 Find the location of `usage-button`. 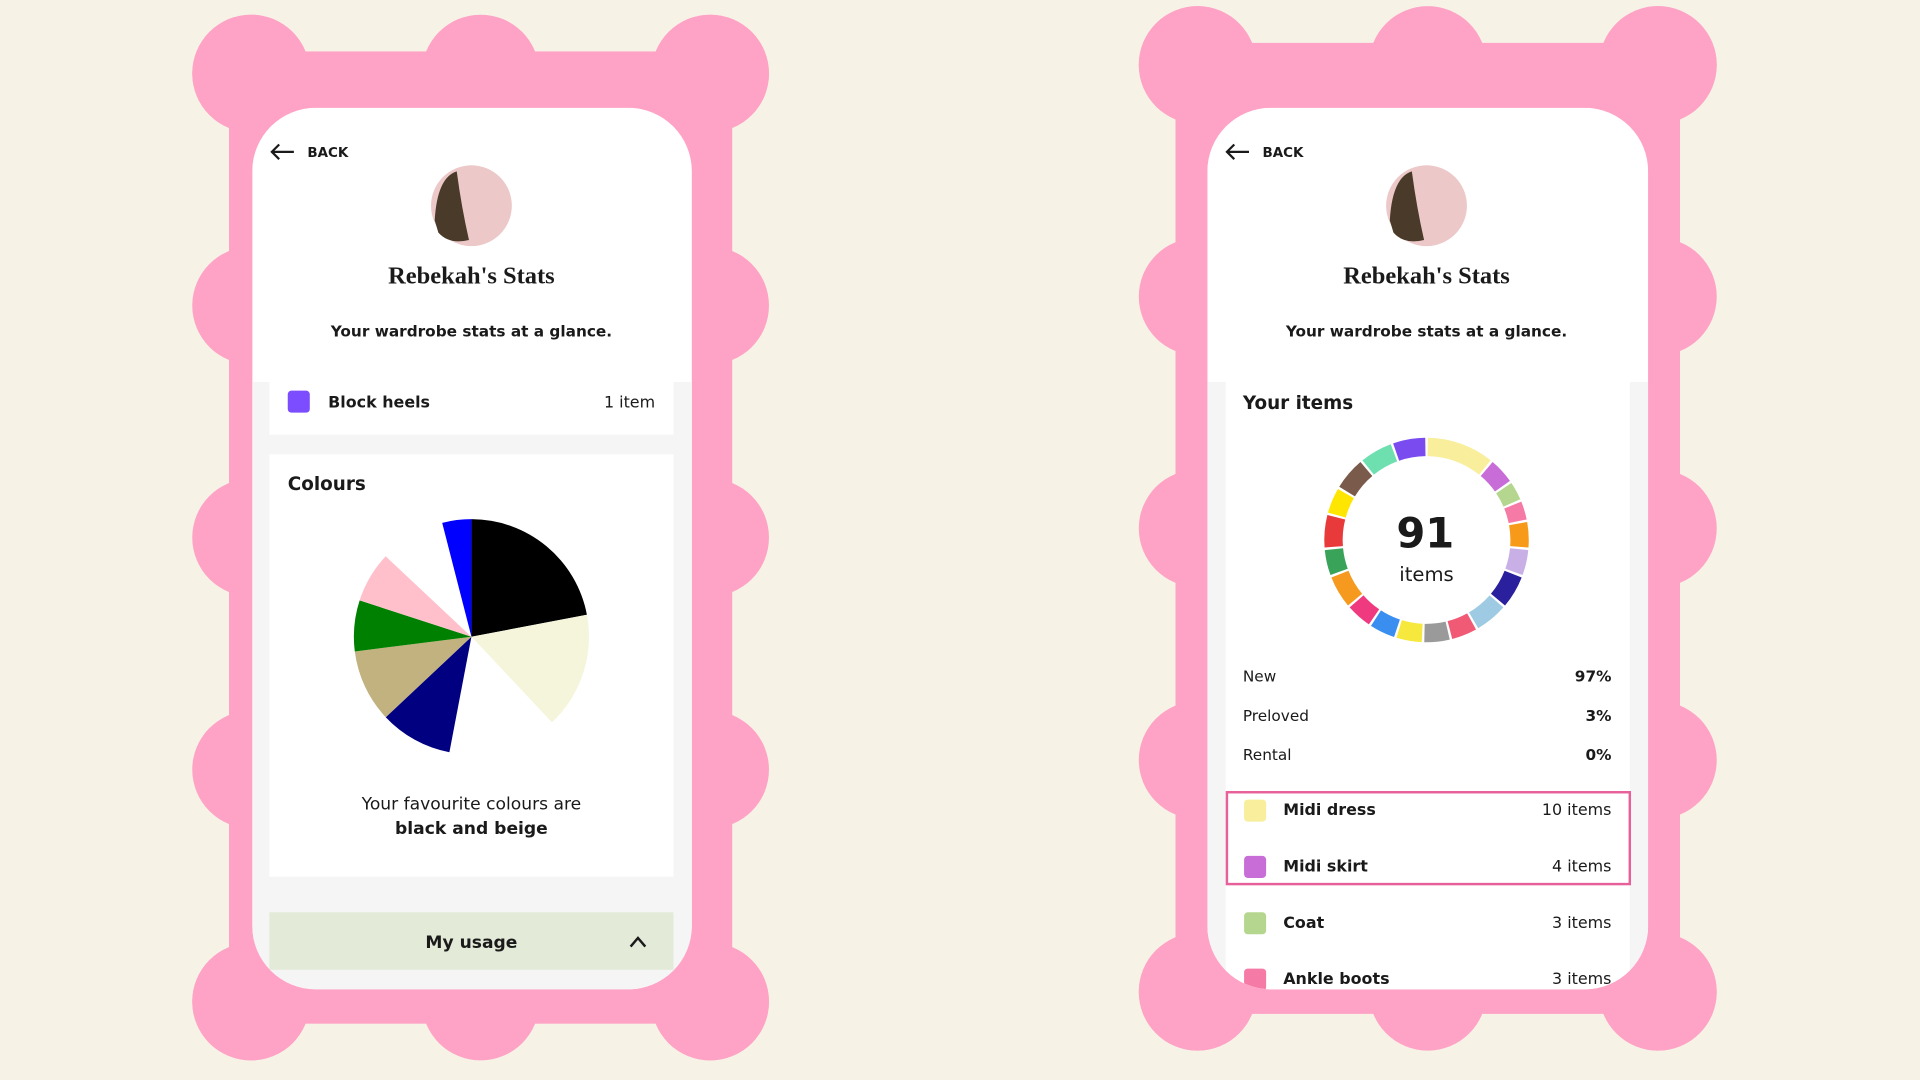

usage-button is located at coordinates (471, 941).